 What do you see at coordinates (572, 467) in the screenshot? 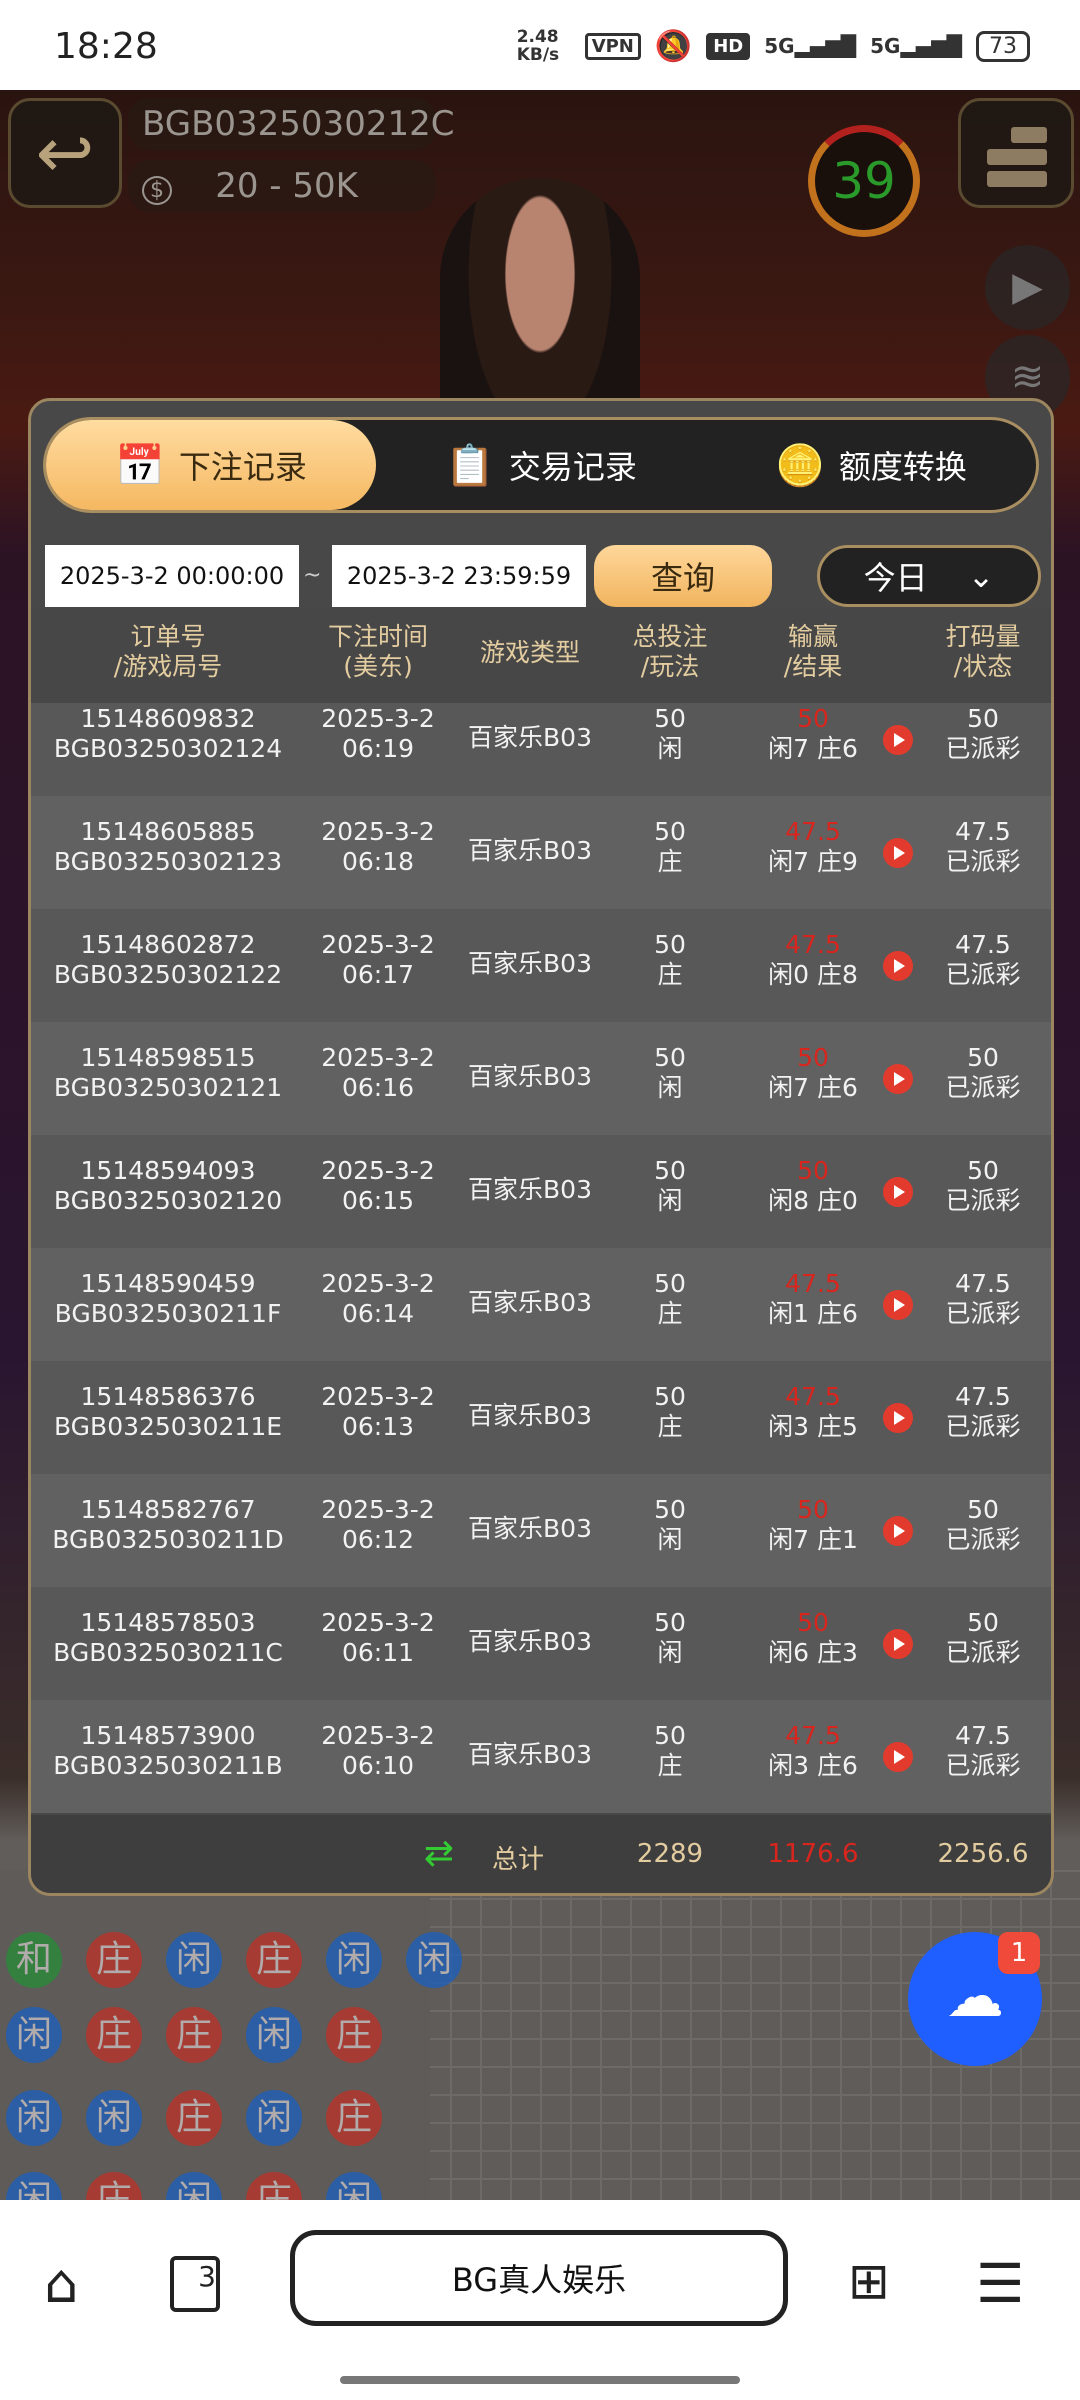
I see `tab-label: 交易记录` at bounding box center [572, 467].